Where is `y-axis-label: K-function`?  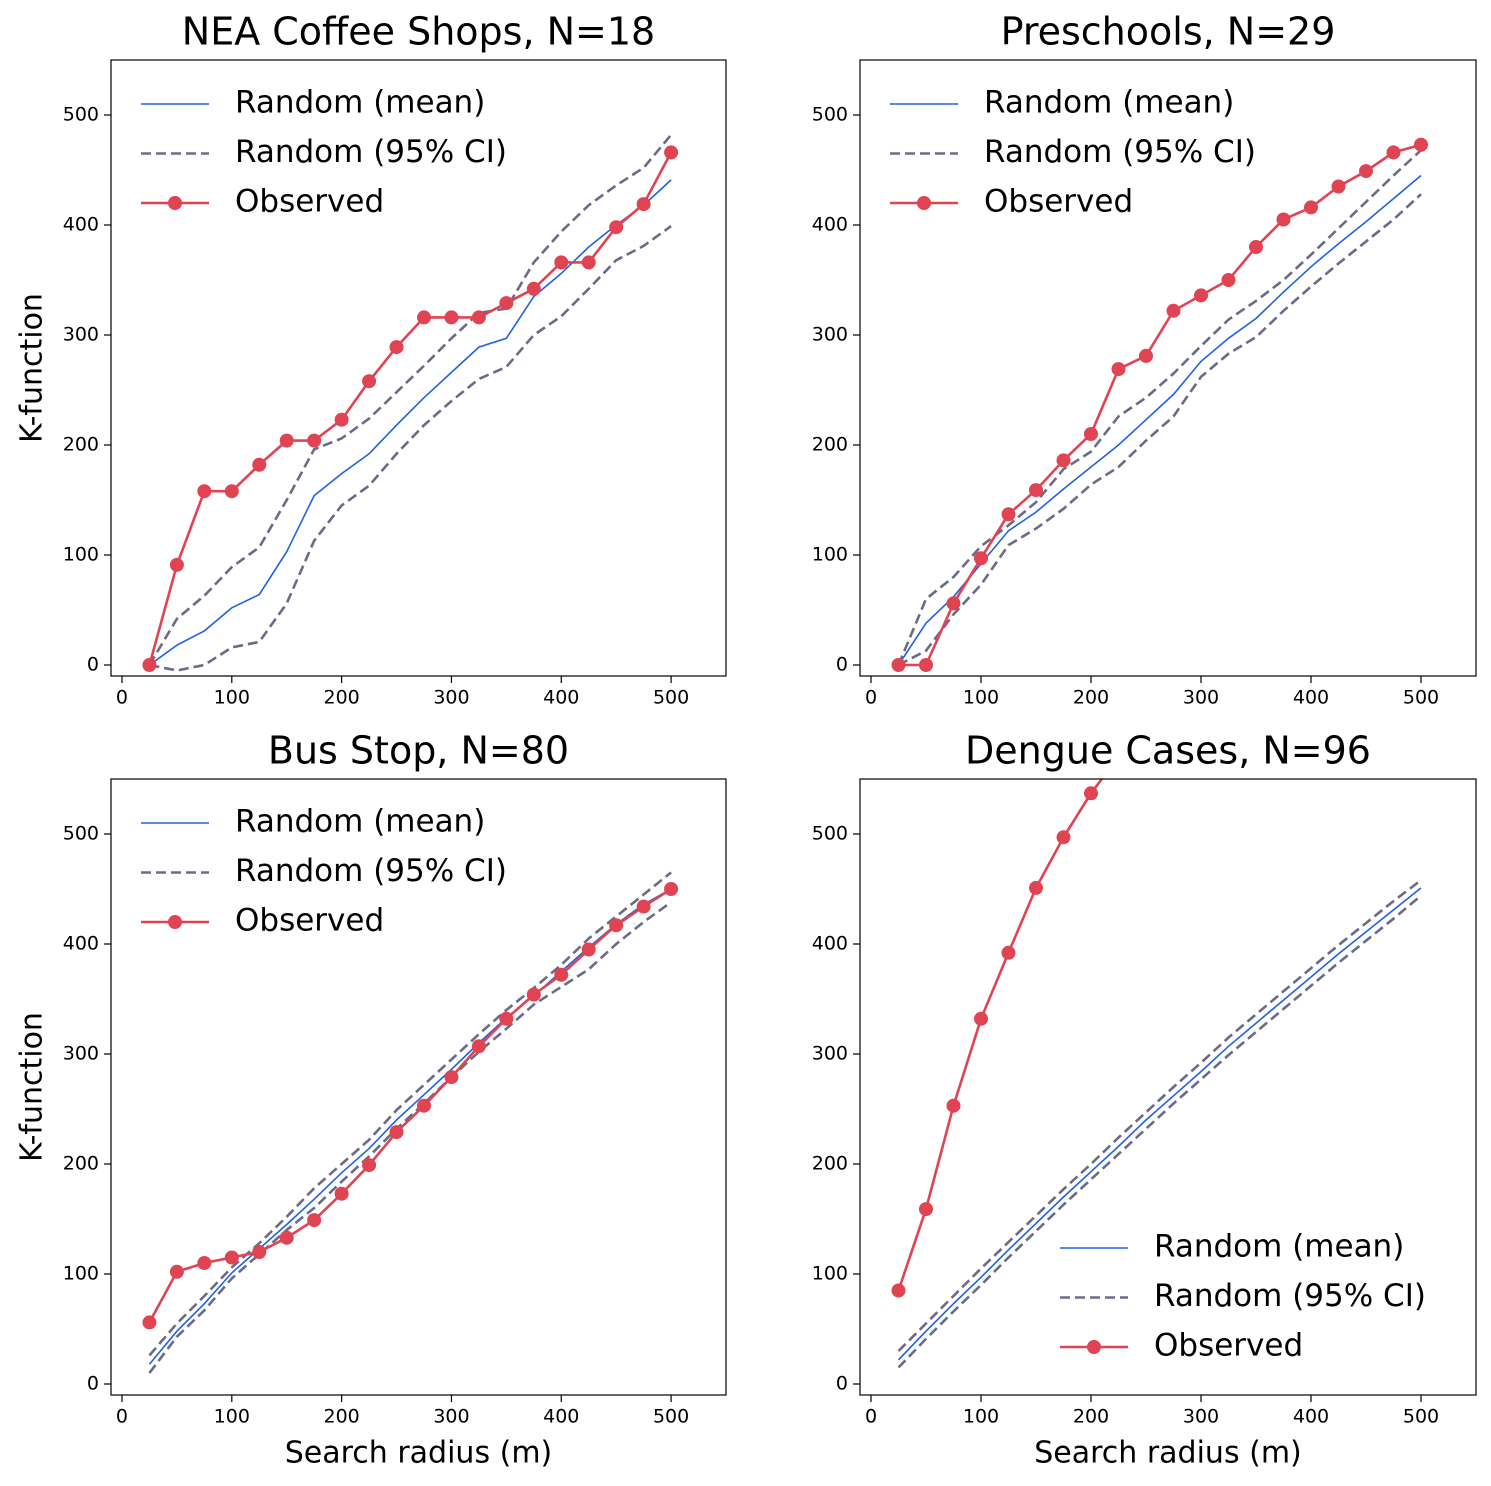
y-axis-label: K-function is located at coordinates (32, 368).